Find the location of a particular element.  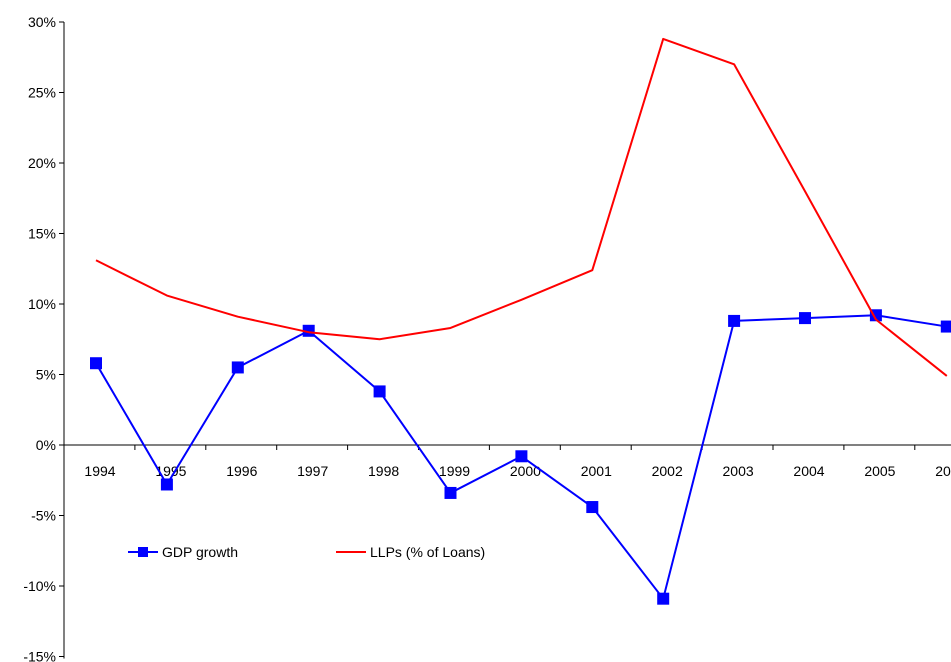

legend: GDP growth LLPs (% of Loans) is located at coordinates (306, 552).